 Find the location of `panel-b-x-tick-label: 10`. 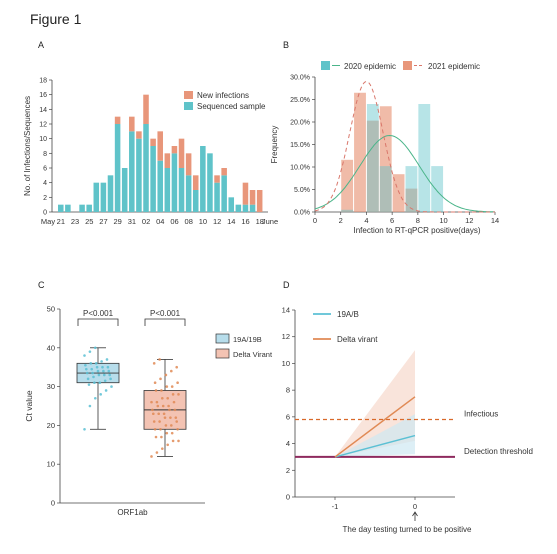

panel-b-x-tick-label: 10 is located at coordinates (443, 220).